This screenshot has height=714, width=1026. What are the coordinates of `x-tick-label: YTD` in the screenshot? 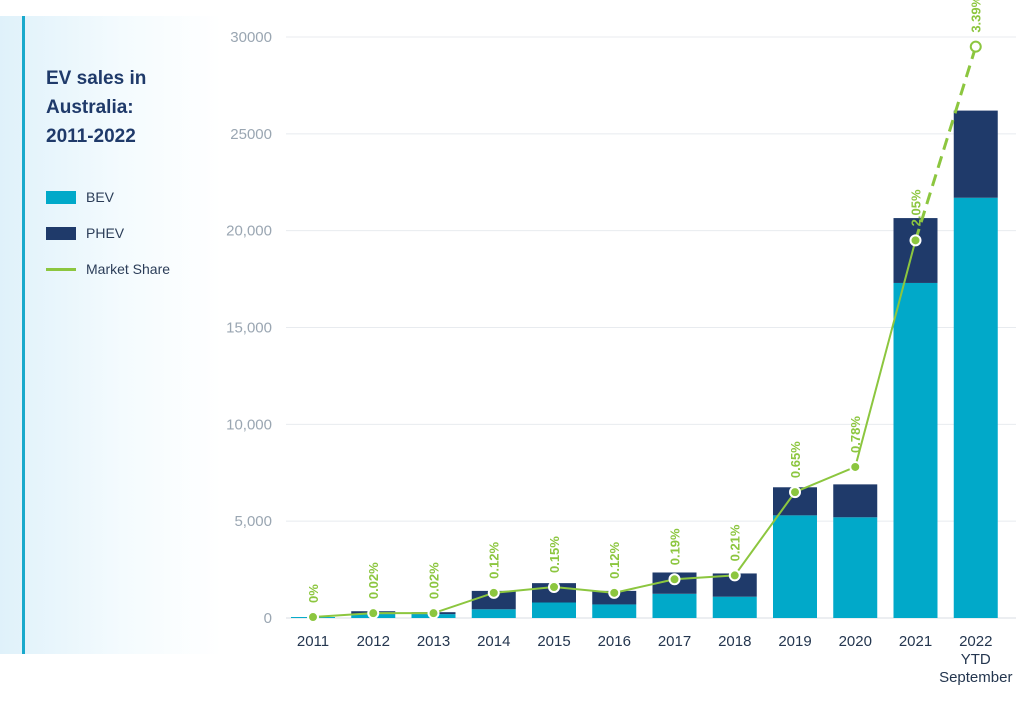 It's located at (976, 659).